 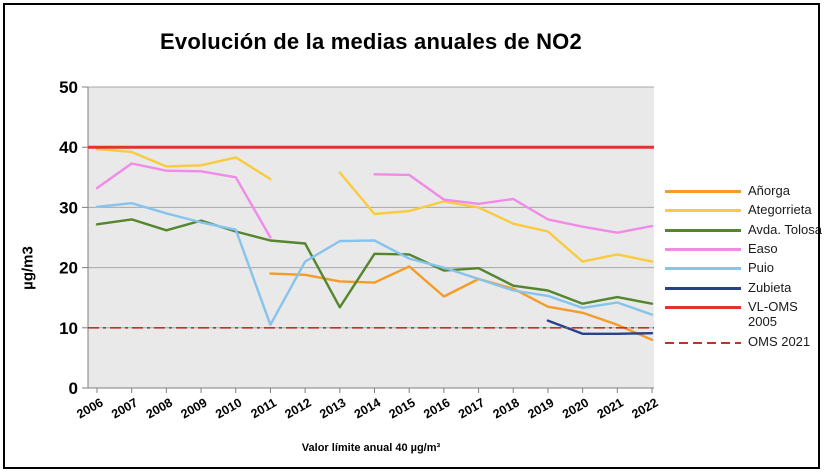 I want to click on legend-item-a-orga: Añorga, so click(x=744, y=190).